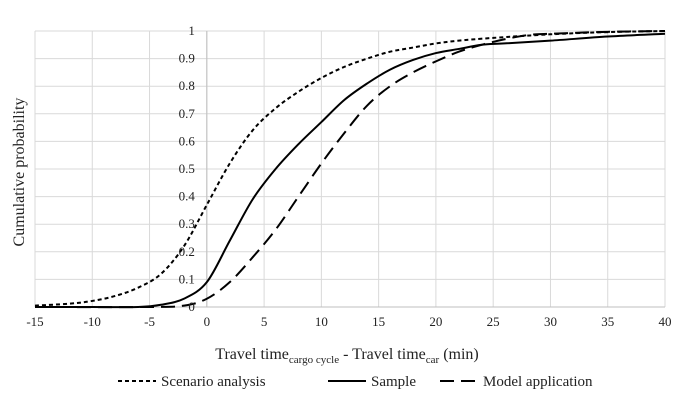  What do you see at coordinates (34, 321) in the screenshot?
I see `x-tick-label: -15` at bounding box center [34, 321].